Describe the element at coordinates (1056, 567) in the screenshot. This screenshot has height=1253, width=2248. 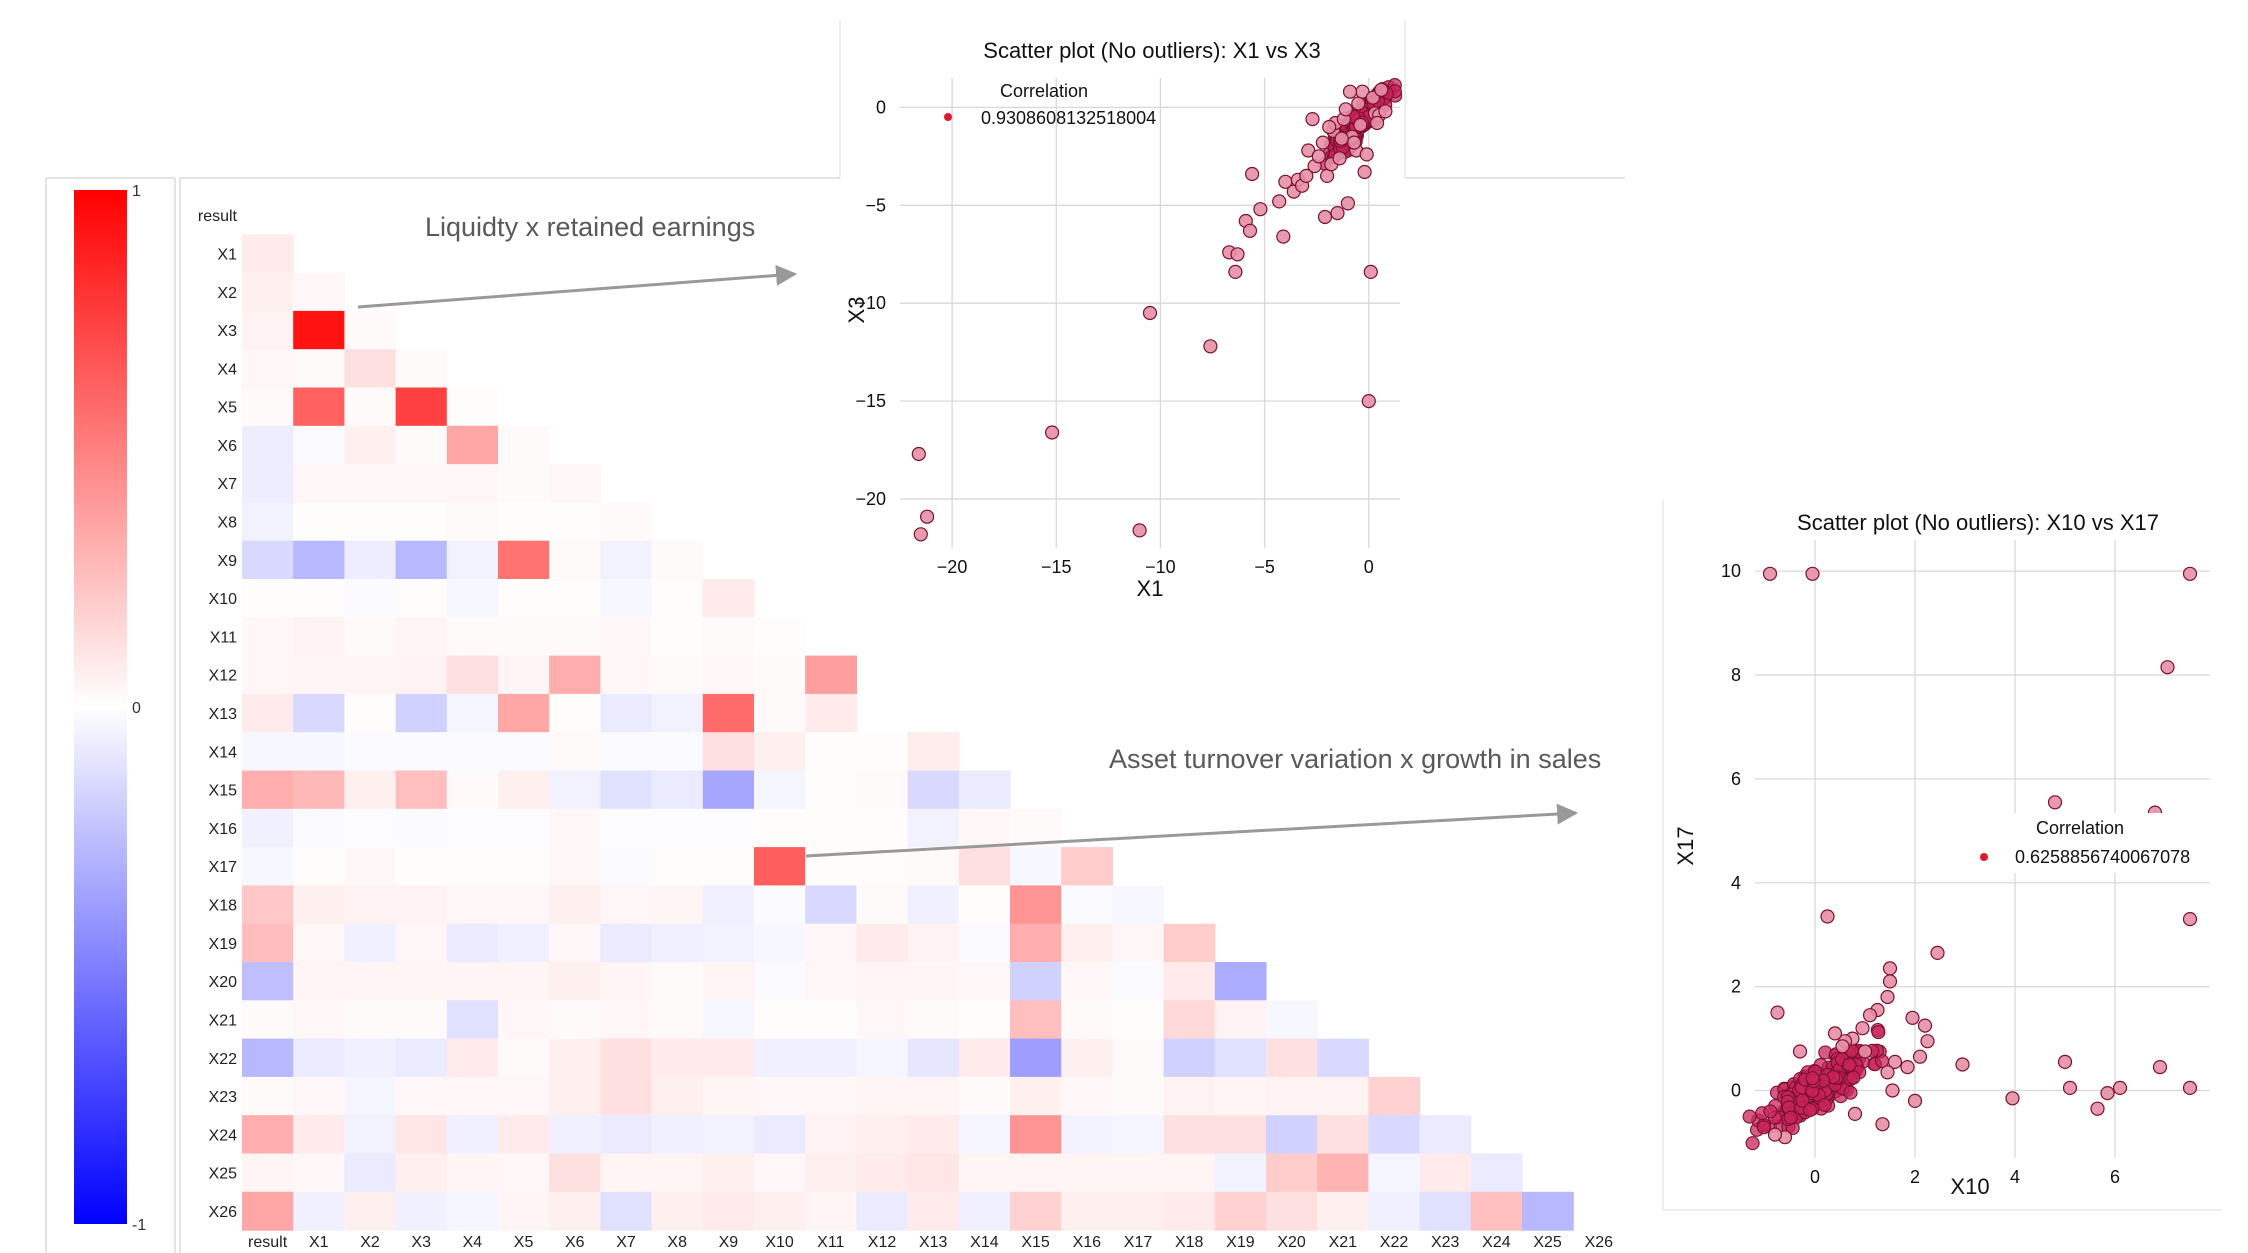
I see `x-tick-label: −15` at that location.